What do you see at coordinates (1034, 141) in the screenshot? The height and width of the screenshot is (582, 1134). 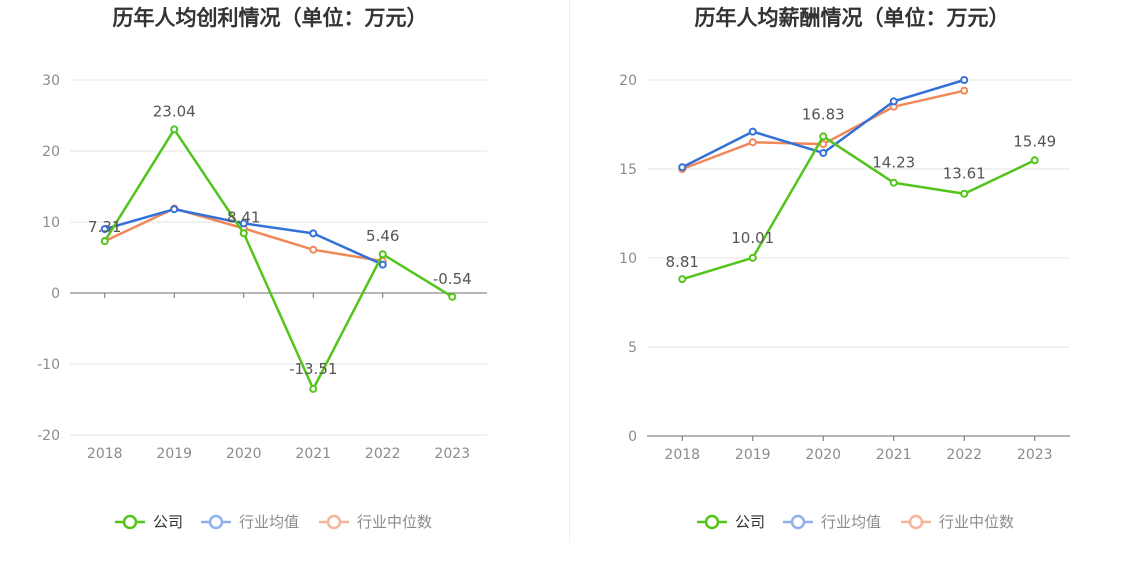 I see `data-label: 15.49` at bounding box center [1034, 141].